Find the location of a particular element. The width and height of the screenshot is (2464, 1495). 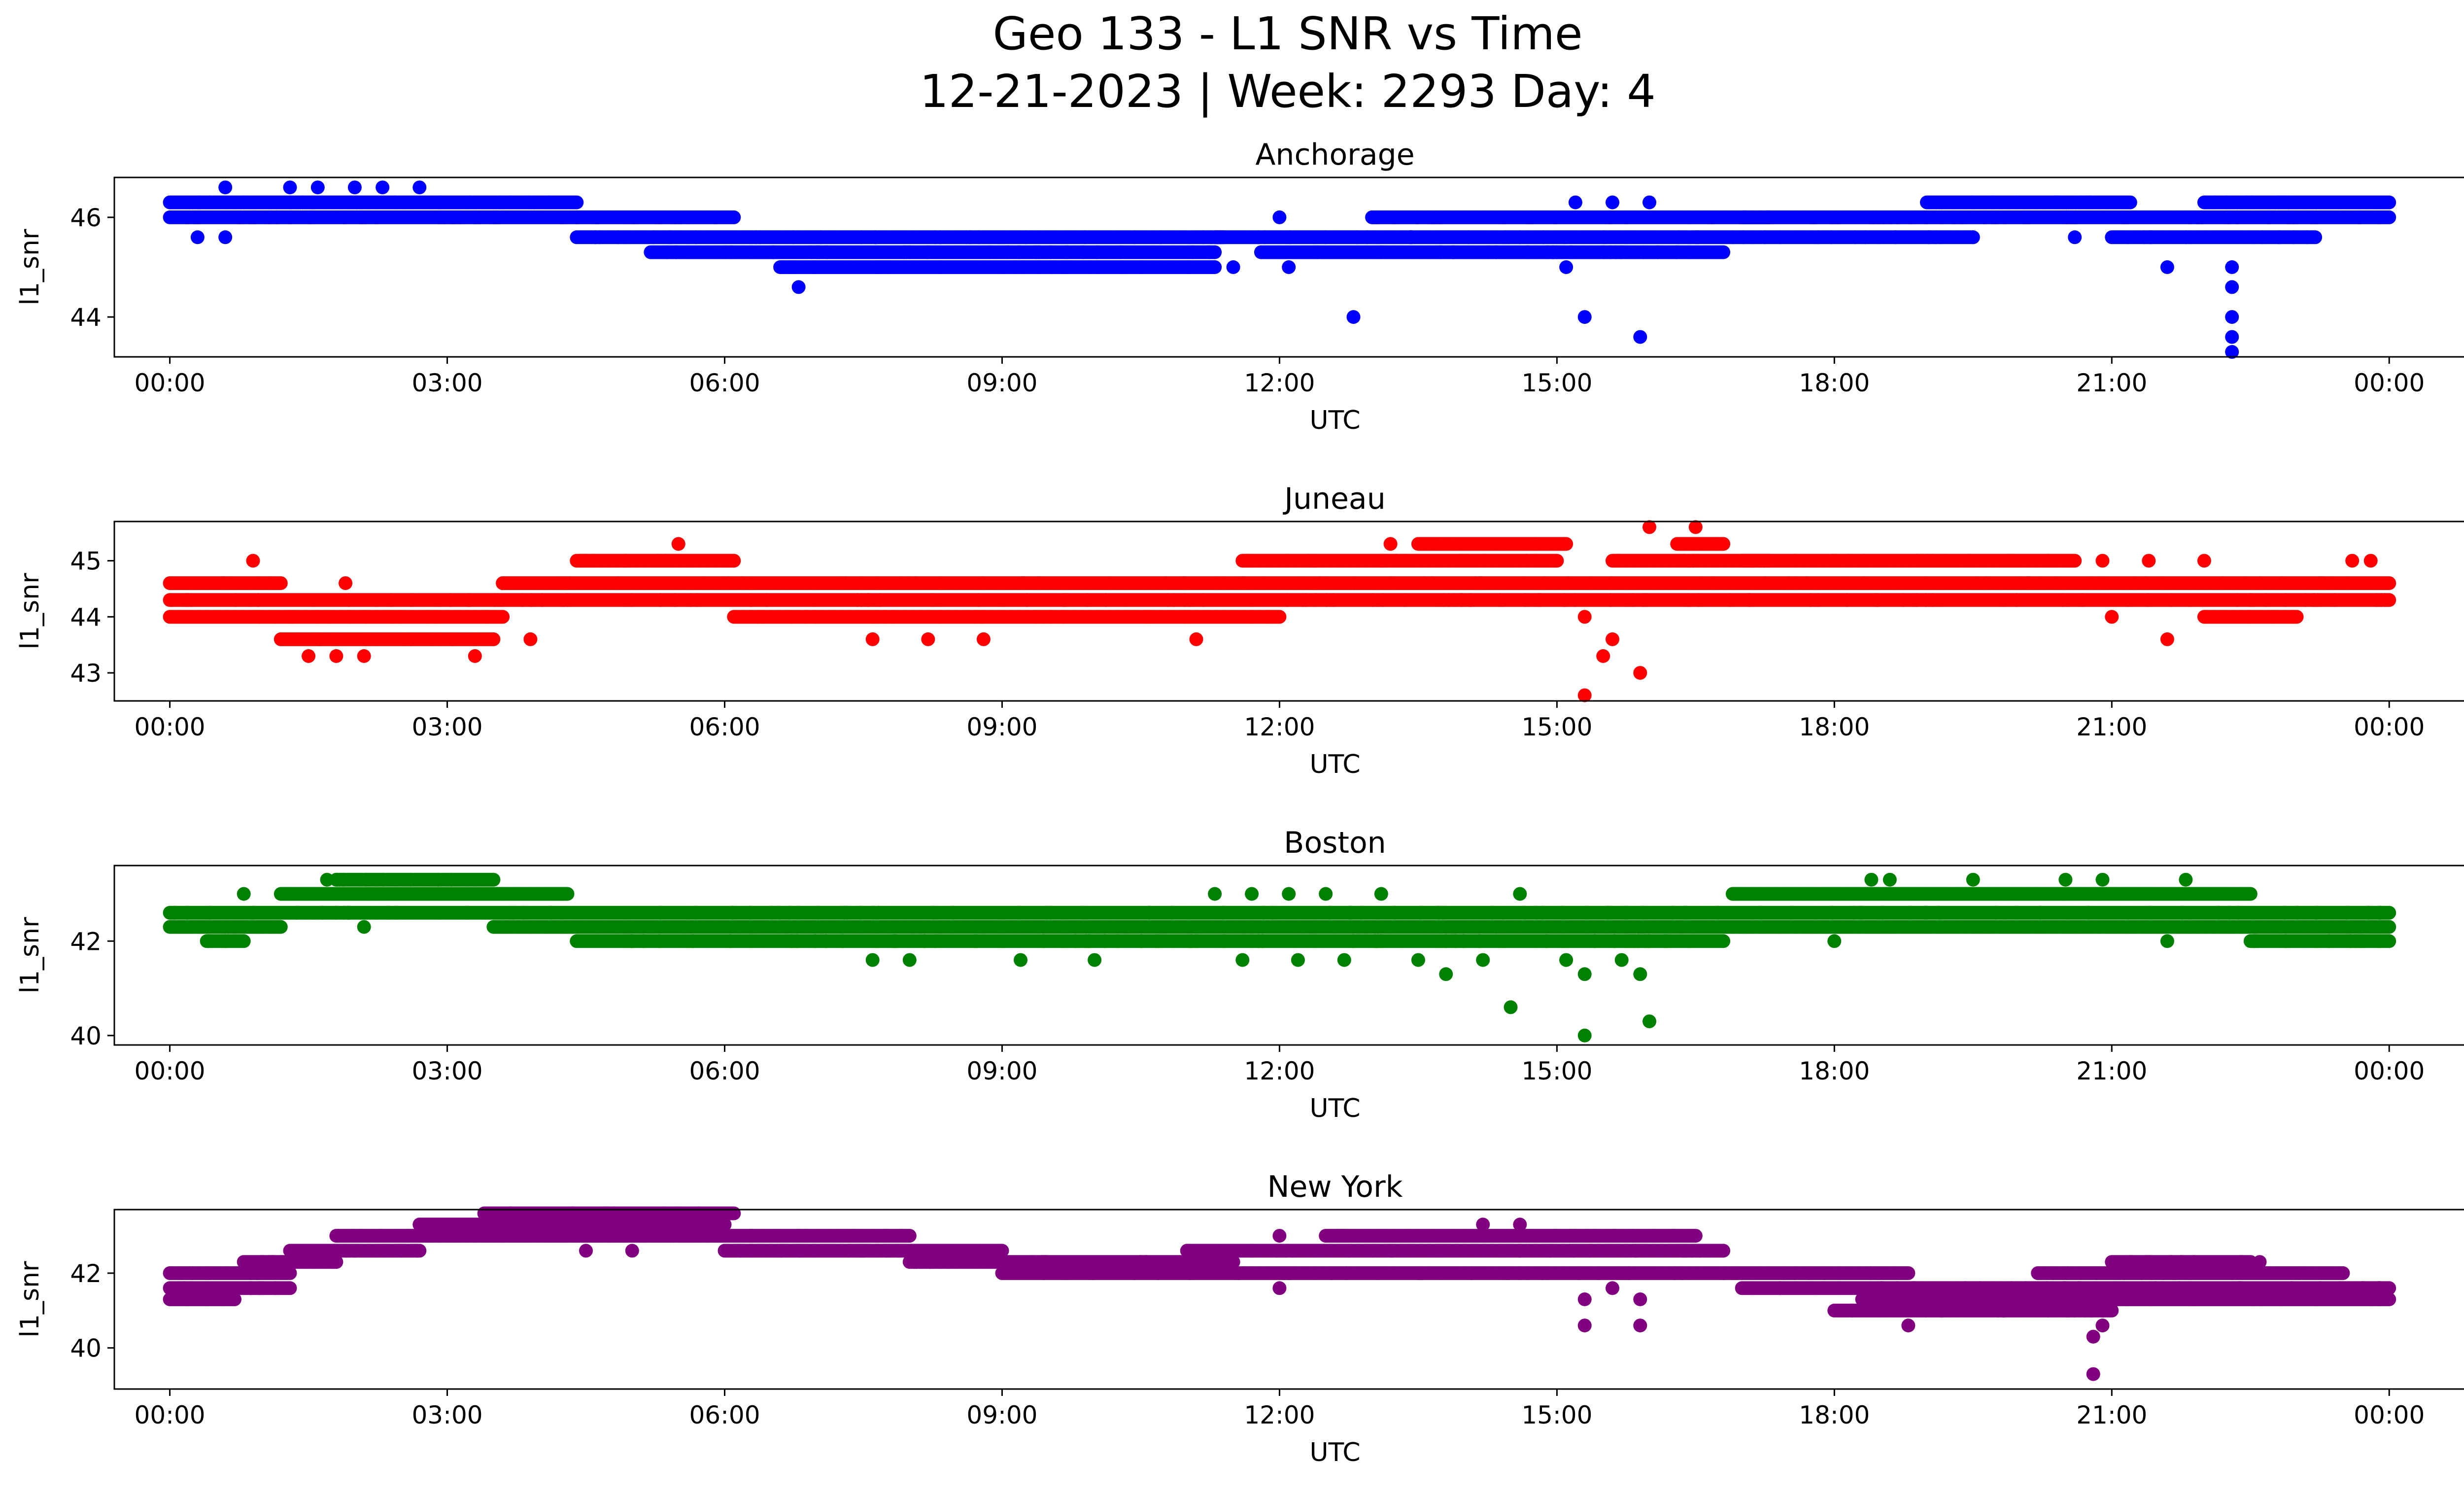

y-tick-label: 44 is located at coordinates (86, 317).